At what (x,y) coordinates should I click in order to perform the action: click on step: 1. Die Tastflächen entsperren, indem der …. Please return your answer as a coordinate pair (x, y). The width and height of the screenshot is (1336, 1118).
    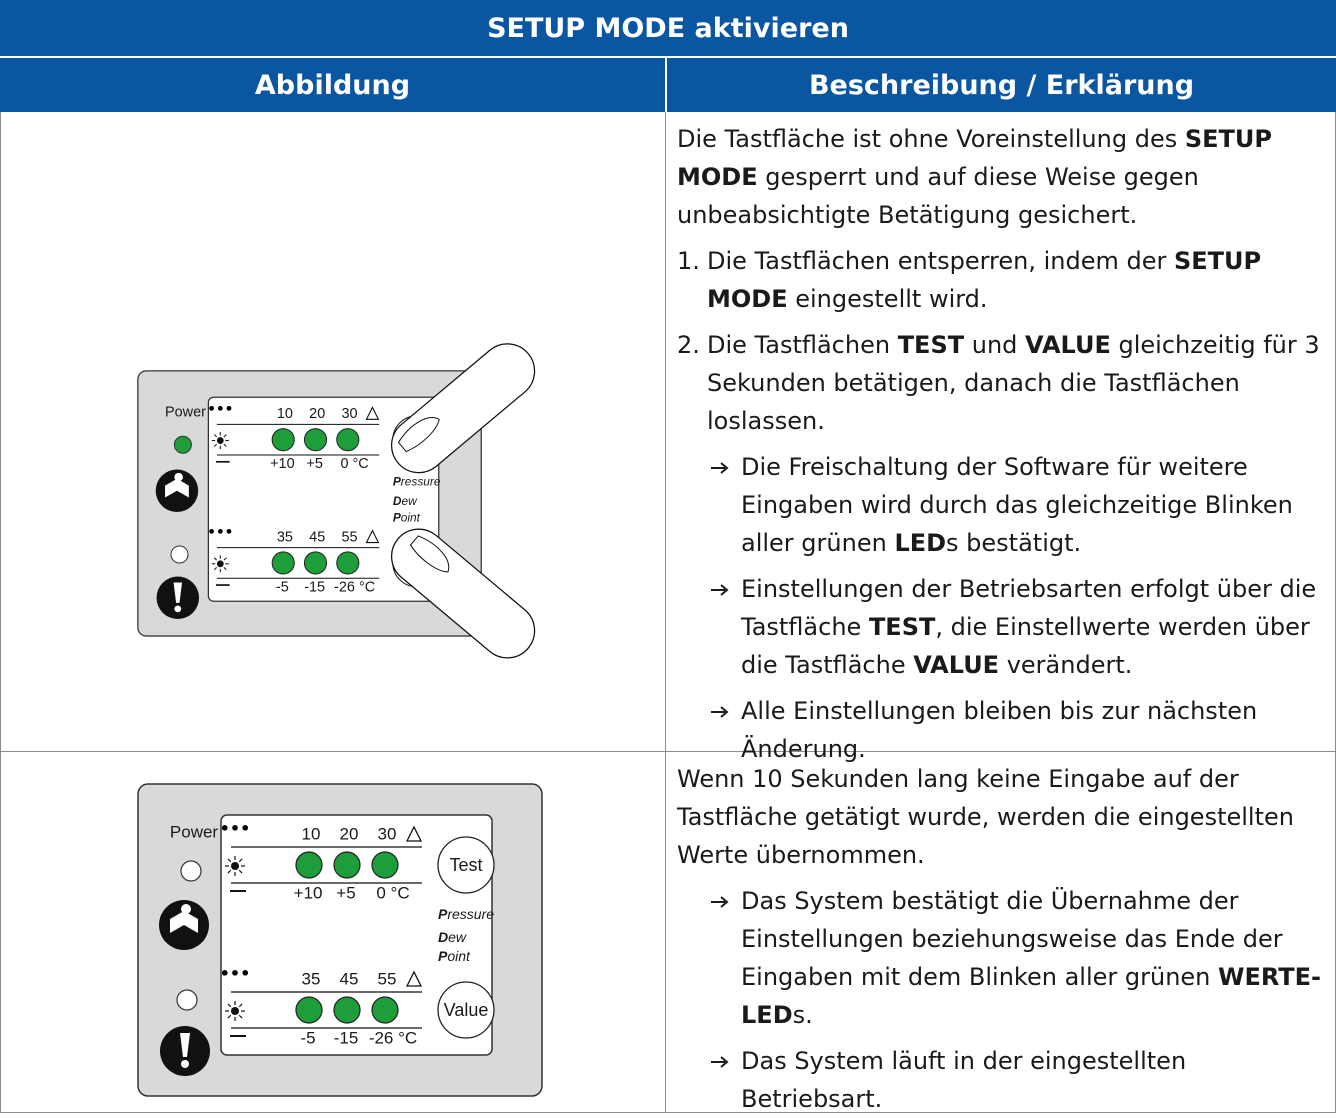
    Looking at the image, I should click on (1000, 280).